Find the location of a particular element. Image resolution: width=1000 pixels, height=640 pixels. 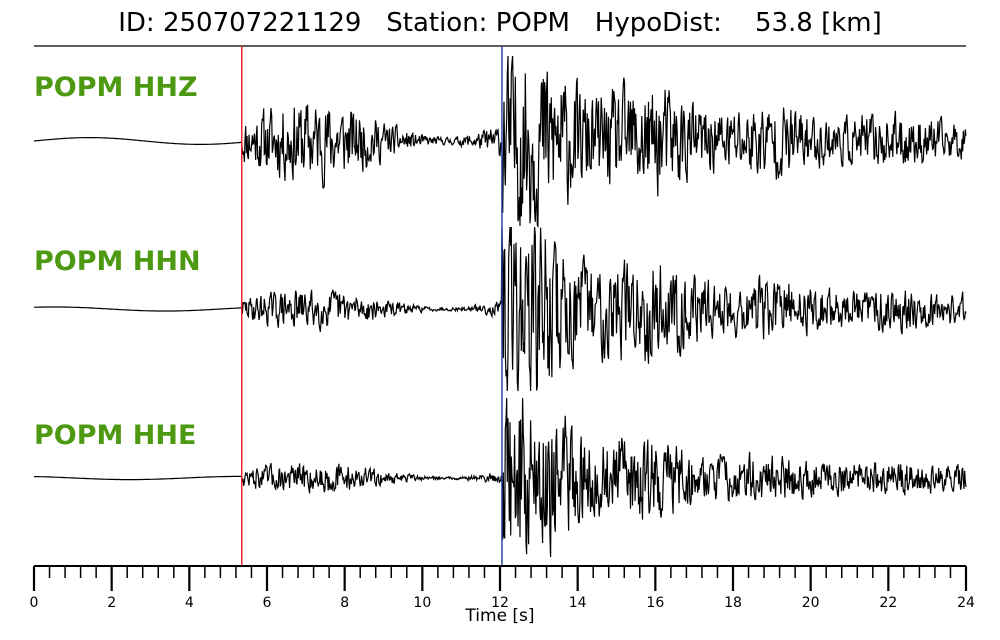

x-tick-label: 0 is located at coordinates (34, 603).